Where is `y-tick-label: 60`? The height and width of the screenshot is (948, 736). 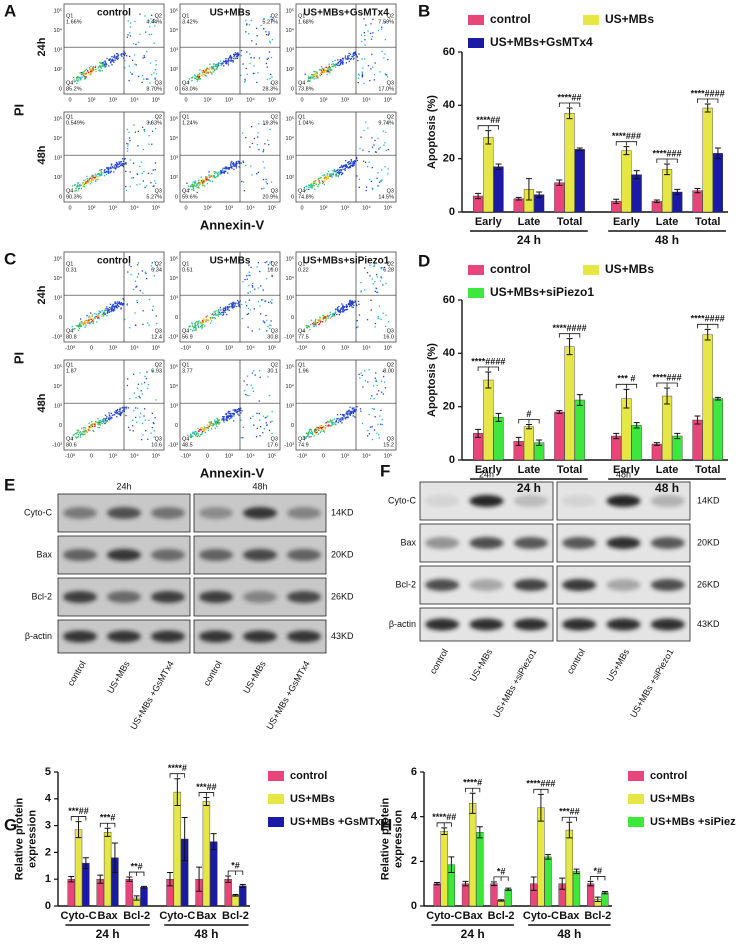 y-tick-label: 60 is located at coordinates (449, 300).